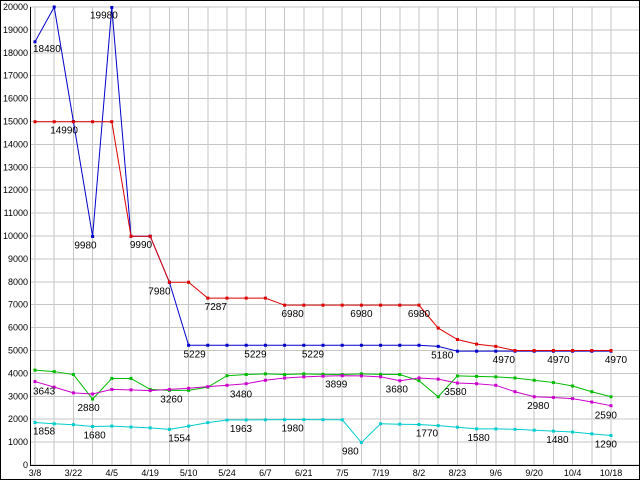  I want to click on y-tick-label: 10000, so click(15, 236).